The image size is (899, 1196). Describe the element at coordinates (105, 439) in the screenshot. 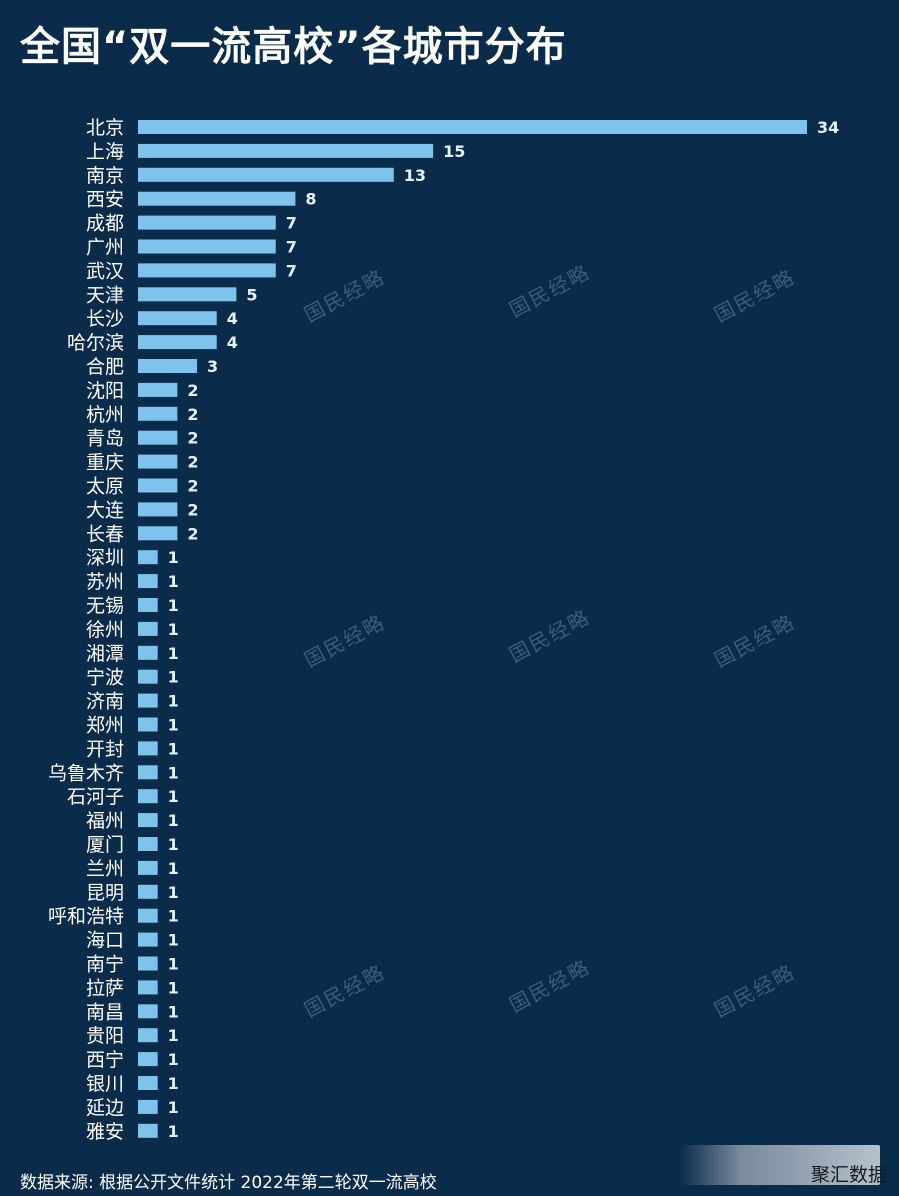

I see `category-label: 青岛` at that location.